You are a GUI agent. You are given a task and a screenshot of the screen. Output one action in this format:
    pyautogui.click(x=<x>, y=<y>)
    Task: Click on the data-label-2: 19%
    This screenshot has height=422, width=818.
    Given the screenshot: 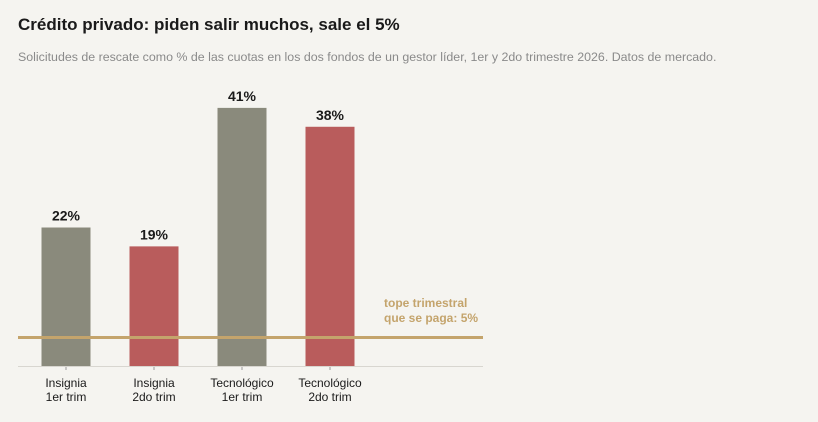 What is the action you would take?
    pyautogui.click(x=154, y=234)
    